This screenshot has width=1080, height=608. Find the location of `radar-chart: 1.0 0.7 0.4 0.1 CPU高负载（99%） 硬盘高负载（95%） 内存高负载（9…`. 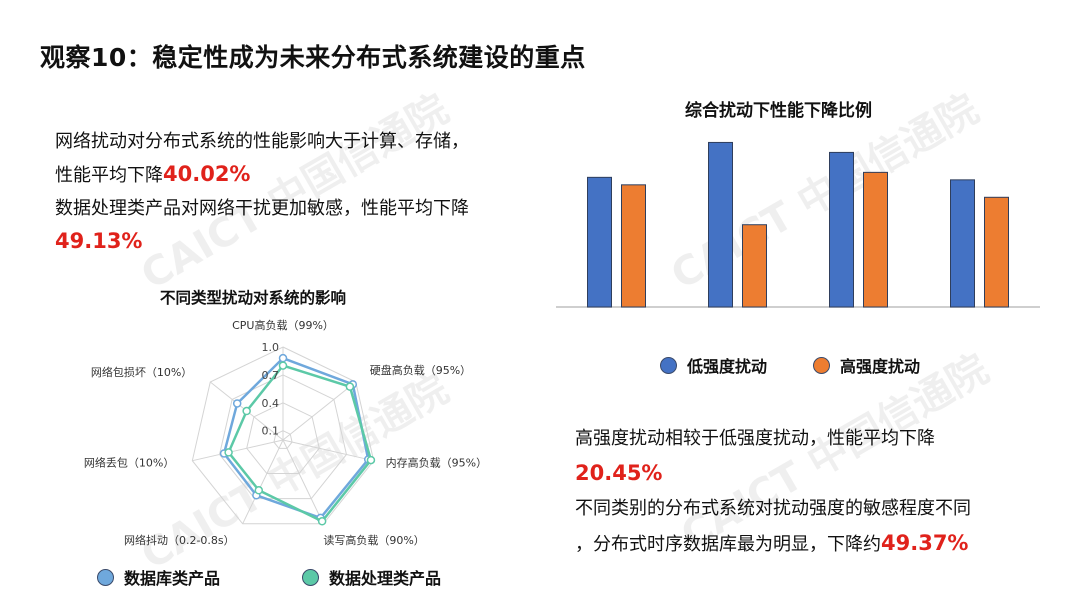

radar-chart: 1.0 0.7 0.4 0.1 CPU高负载（99%） 硬盘高负载（95%） 内存高负载（9… is located at coordinates (285, 432).